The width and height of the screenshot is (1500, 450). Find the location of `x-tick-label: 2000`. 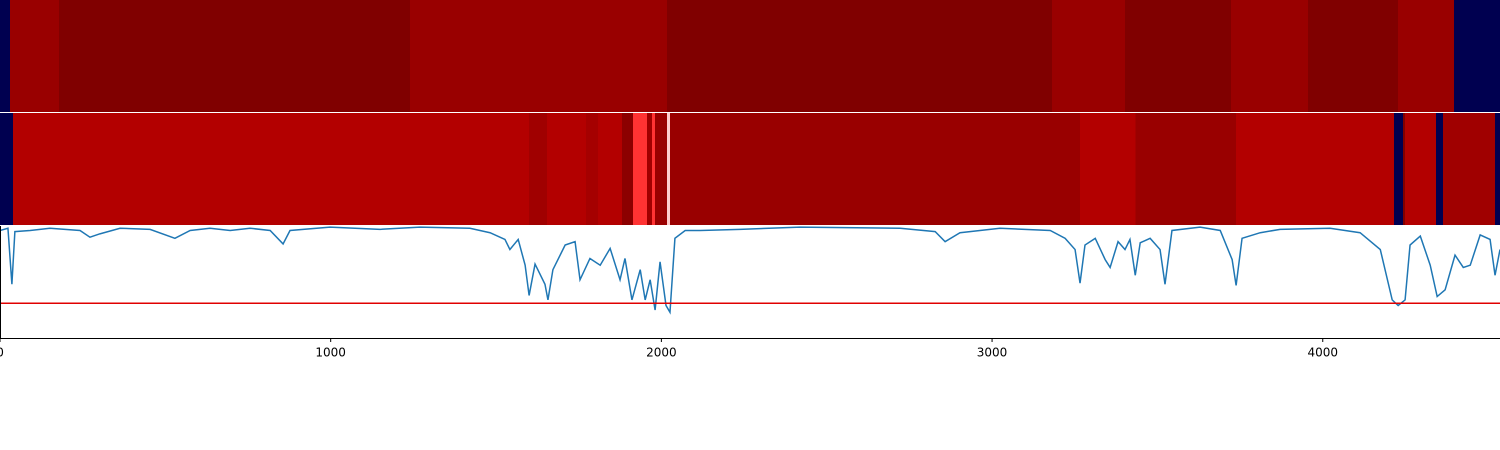

x-tick-label: 2000 is located at coordinates (661, 353).